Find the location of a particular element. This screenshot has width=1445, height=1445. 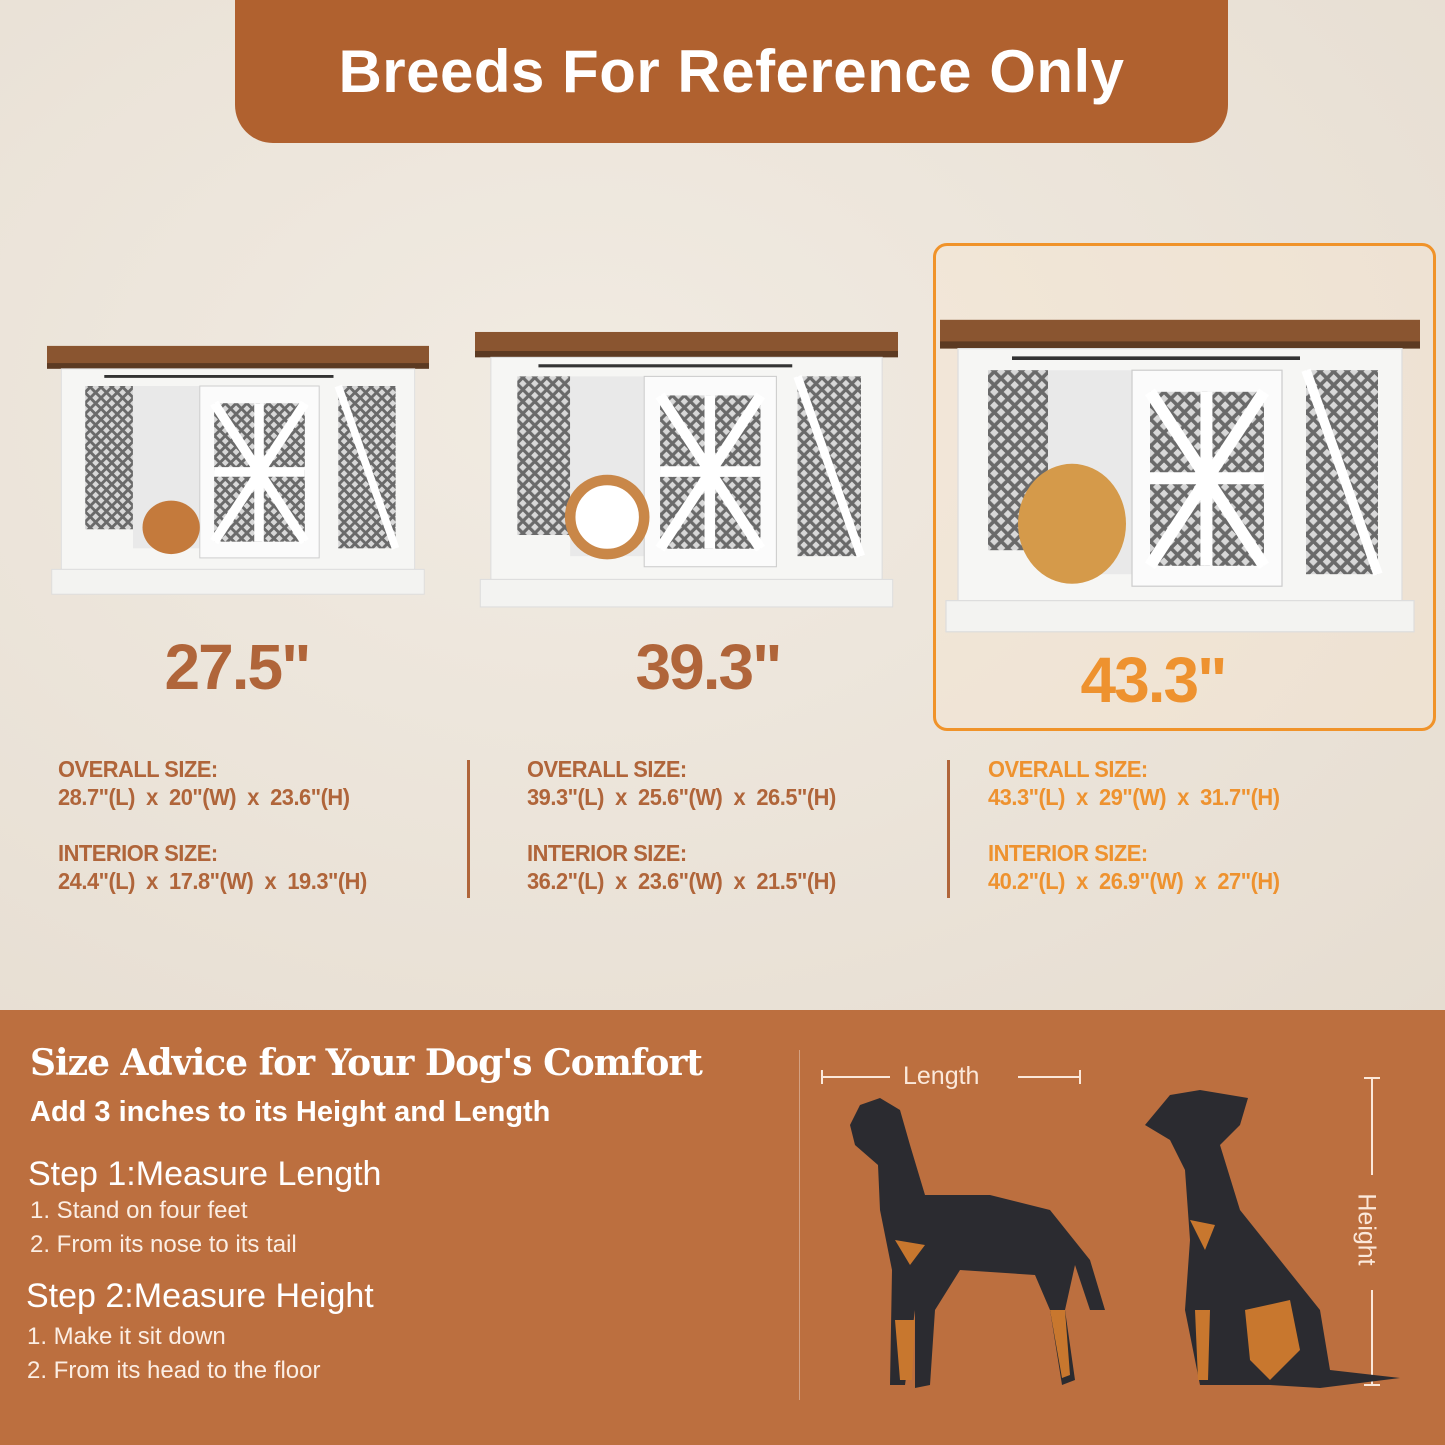

beagle-dog is located at coordinates (607, 517).